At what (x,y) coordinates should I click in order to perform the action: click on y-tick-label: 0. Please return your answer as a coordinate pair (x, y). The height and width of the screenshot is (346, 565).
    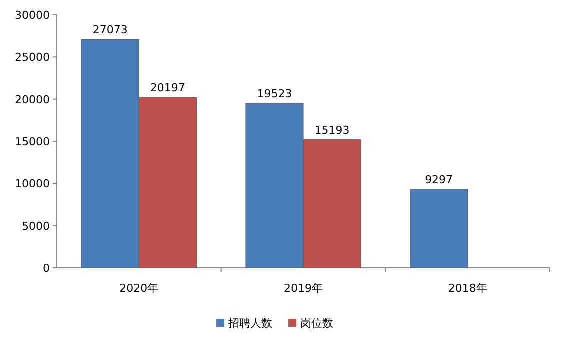
    Looking at the image, I should click on (46, 268).